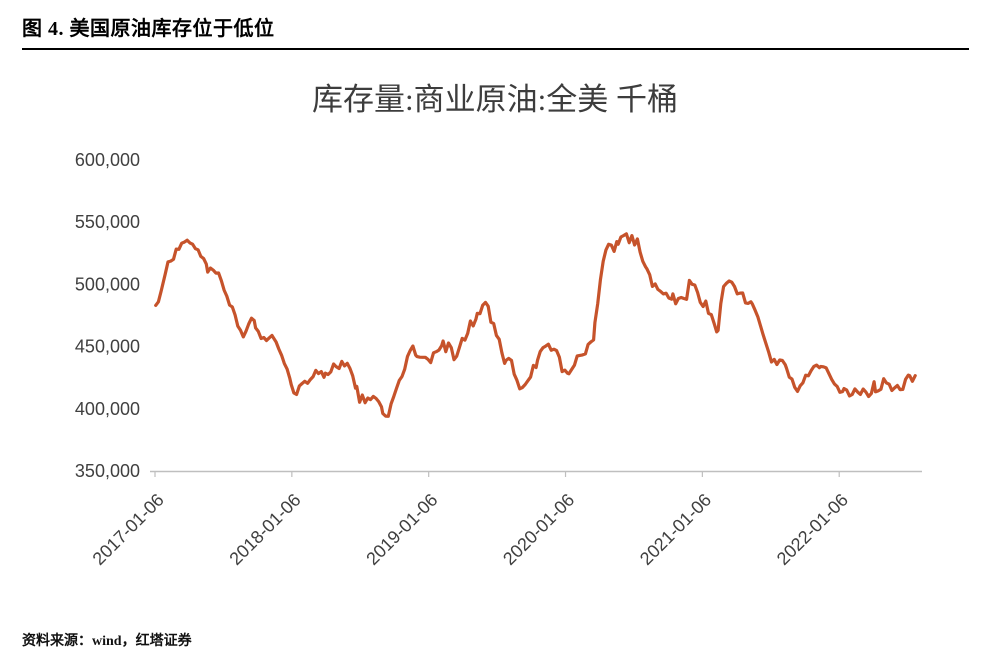  What do you see at coordinates (401, 529) in the screenshot?
I see `x-axis-tick-label: 2019-01-06` at bounding box center [401, 529].